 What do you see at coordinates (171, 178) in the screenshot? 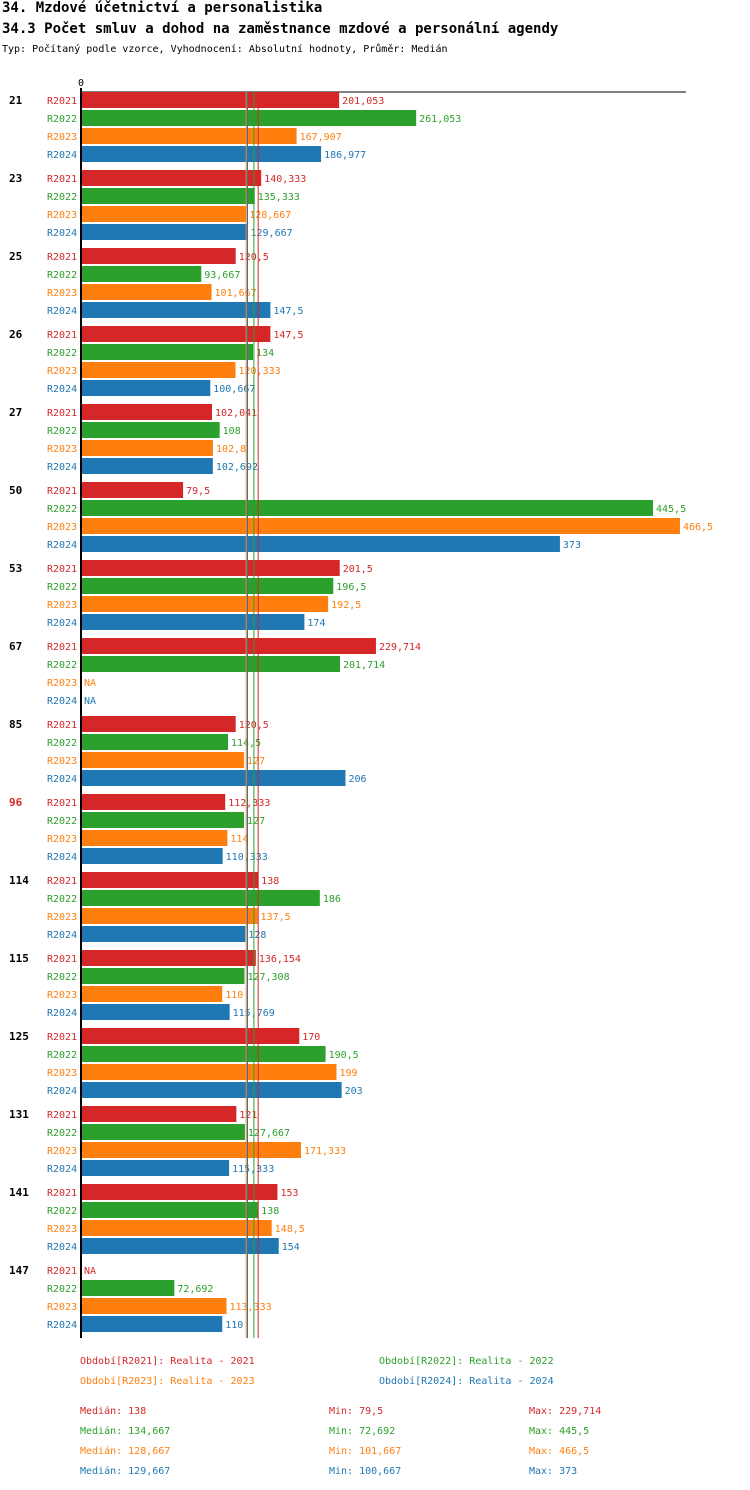
I see `bar-23-r2021` at bounding box center [171, 178].